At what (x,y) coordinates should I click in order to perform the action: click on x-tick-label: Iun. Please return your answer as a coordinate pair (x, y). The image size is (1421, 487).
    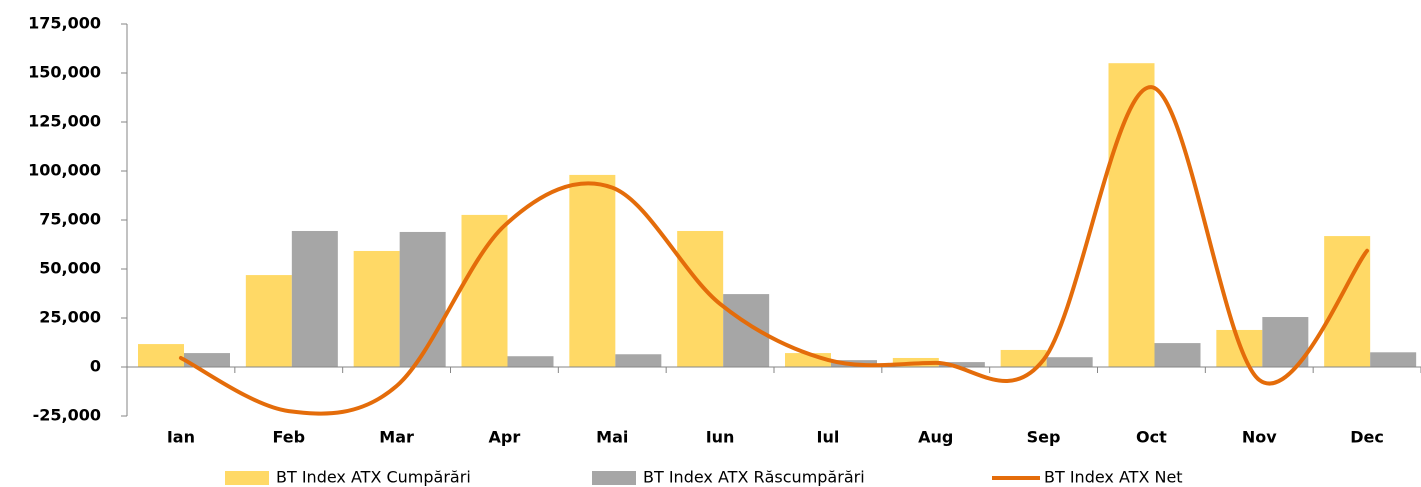
    Looking at the image, I should click on (720, 437).